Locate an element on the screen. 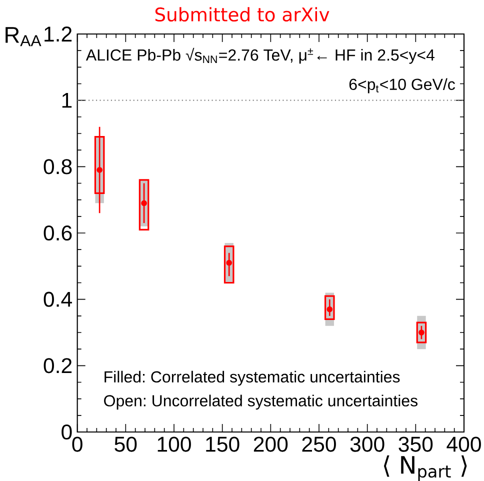 This screenshot has height=481, width=484. annotation: Filled: Correlated systematic uncertainties is located at coordinates (252, 378).